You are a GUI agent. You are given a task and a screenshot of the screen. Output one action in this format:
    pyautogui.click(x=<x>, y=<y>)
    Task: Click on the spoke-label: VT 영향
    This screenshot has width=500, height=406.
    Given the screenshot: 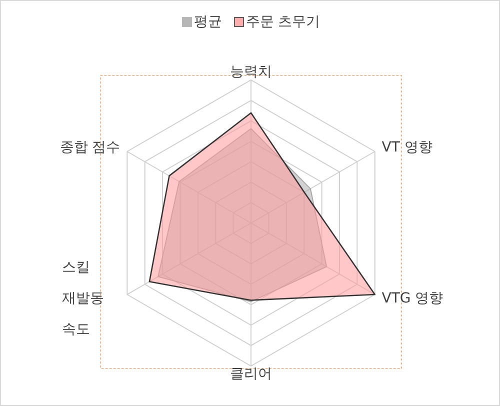 What is the action you would take?
    pyautogui.click(x=407, y=148)
    